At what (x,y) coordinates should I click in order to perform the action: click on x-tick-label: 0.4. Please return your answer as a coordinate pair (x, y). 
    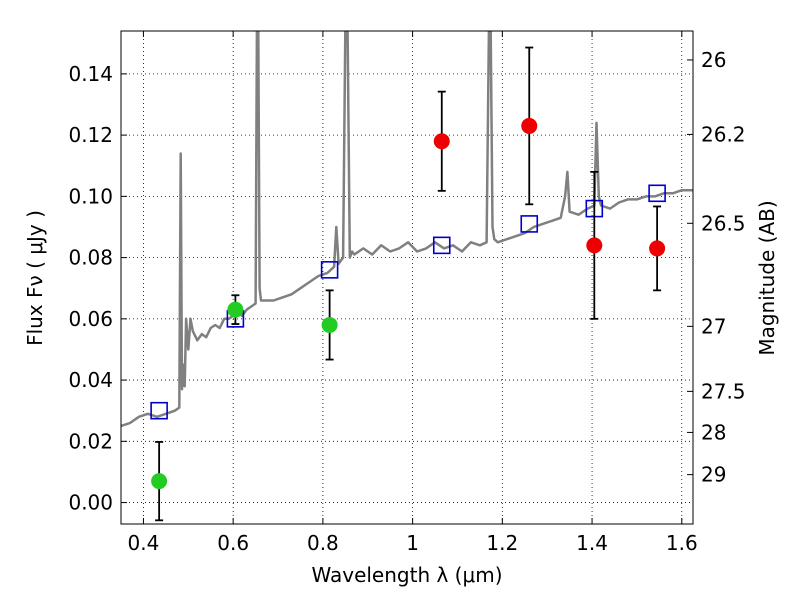
    Looking at the image, I should click on (144, 543).